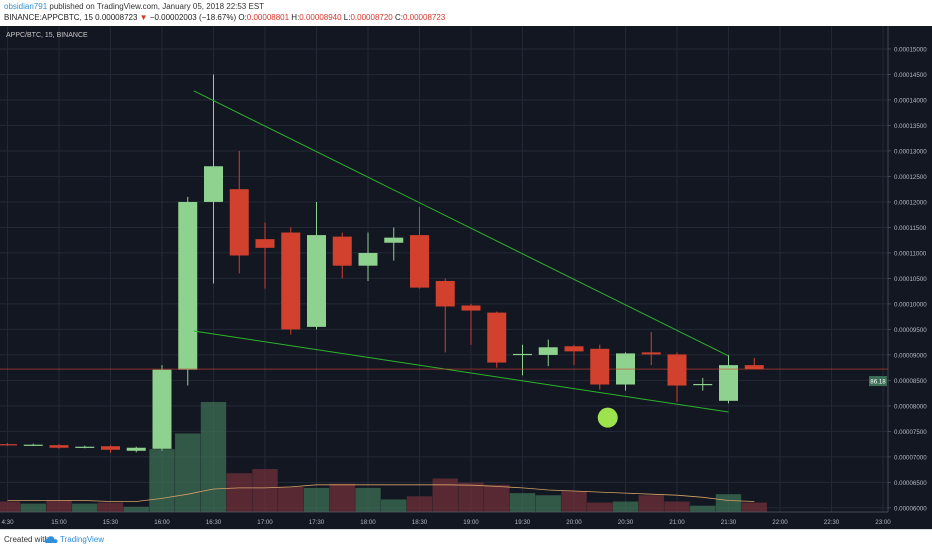 The width and height of the screenshot is (932, 551). Describe the element at coordinates (82, 539) in the screenshot. I see `tradingview-brand: TradingView` at that location.